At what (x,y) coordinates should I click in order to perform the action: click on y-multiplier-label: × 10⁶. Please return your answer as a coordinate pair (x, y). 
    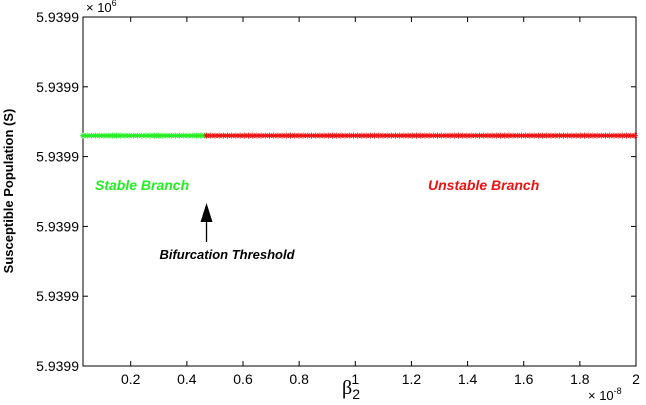
    Looking at the image, I should click on (101, 7).